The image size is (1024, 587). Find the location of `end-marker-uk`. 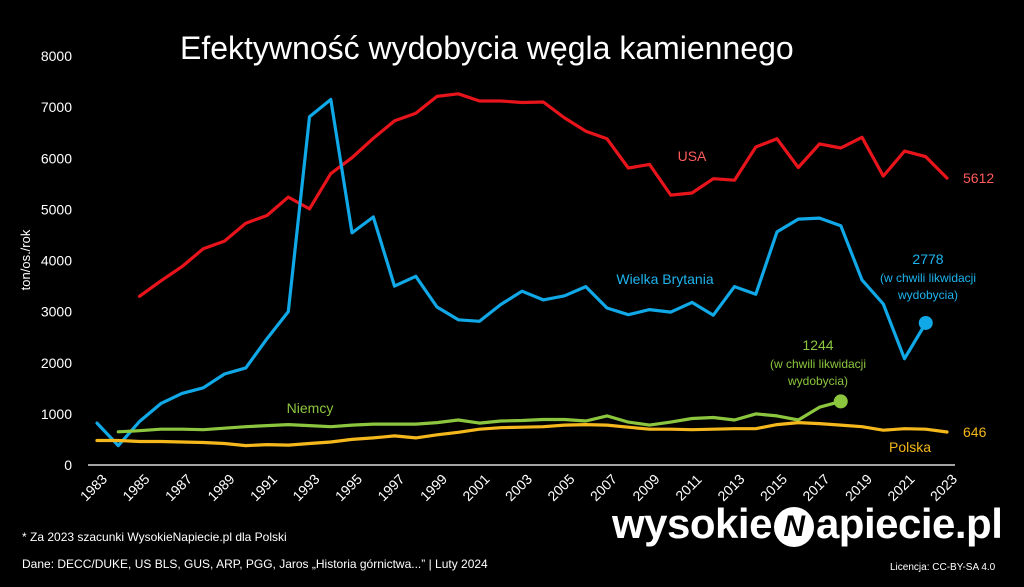

end-marker-uk is located at coordinates (925, 322).